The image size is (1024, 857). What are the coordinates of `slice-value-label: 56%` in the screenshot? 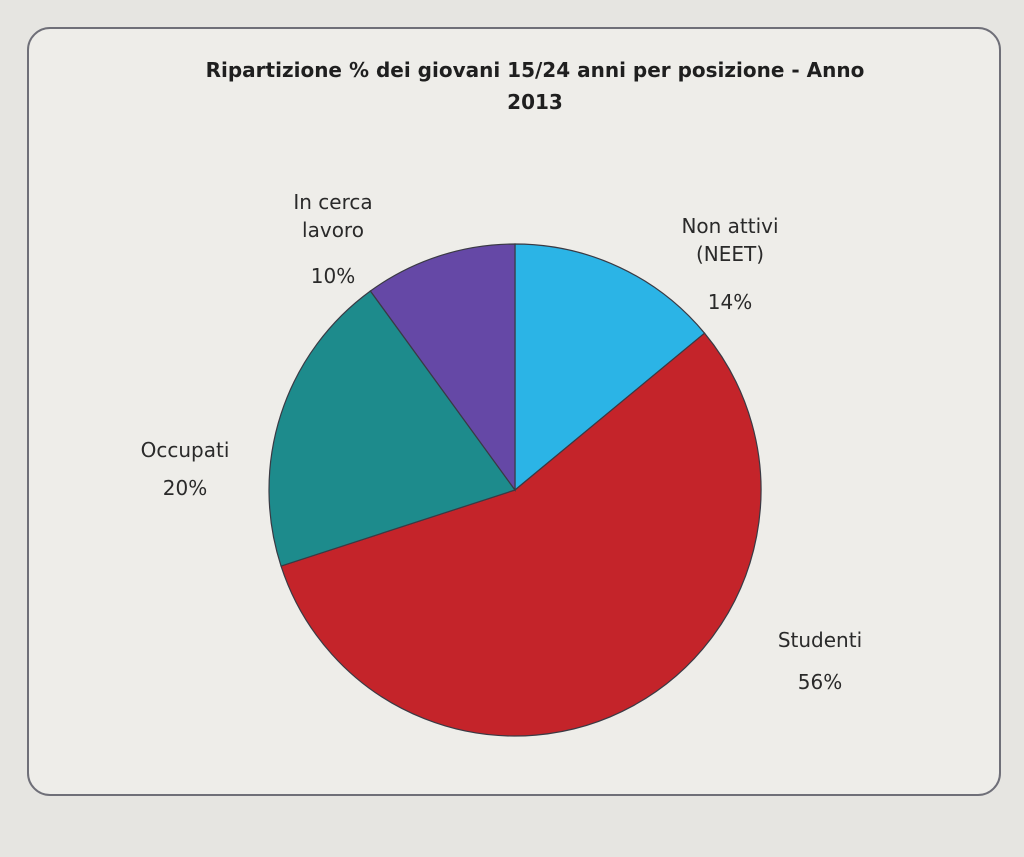 It's located at (820, 682).